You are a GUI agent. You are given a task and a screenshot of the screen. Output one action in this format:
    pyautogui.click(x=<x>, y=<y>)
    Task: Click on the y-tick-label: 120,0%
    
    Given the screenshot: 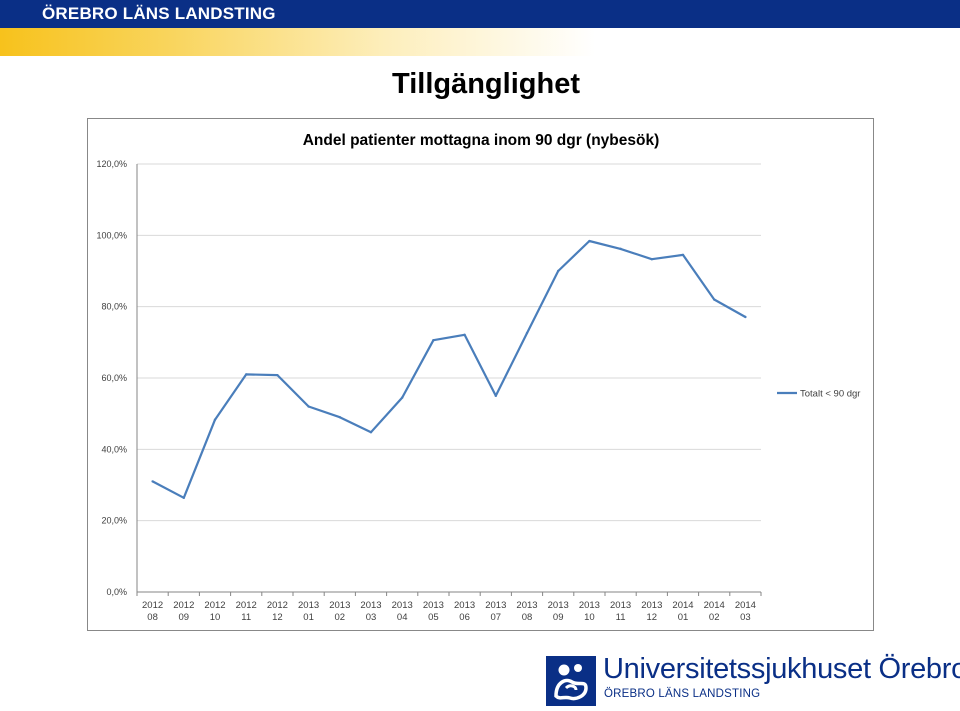 What is the action you would take?
    pyautogui.click(x=111, y=164)
    